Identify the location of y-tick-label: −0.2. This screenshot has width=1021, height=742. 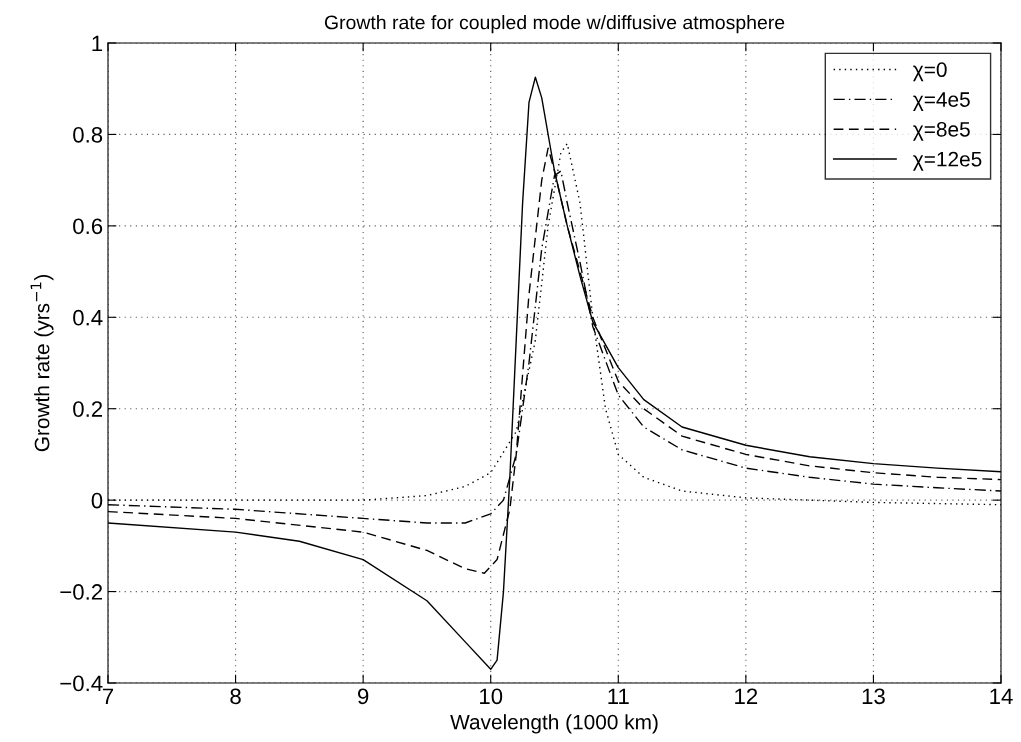
(81, 592).